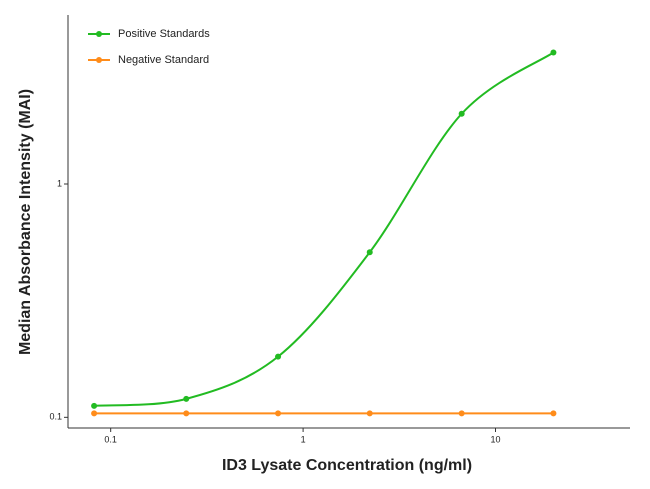 This screenshot has height=489, width=650. What do you see at coordinates (25, 222) in the screenshot?
I see `y-axis-title: Median Absorbance Intensity (MAI)` at bounding box center [25, 222].